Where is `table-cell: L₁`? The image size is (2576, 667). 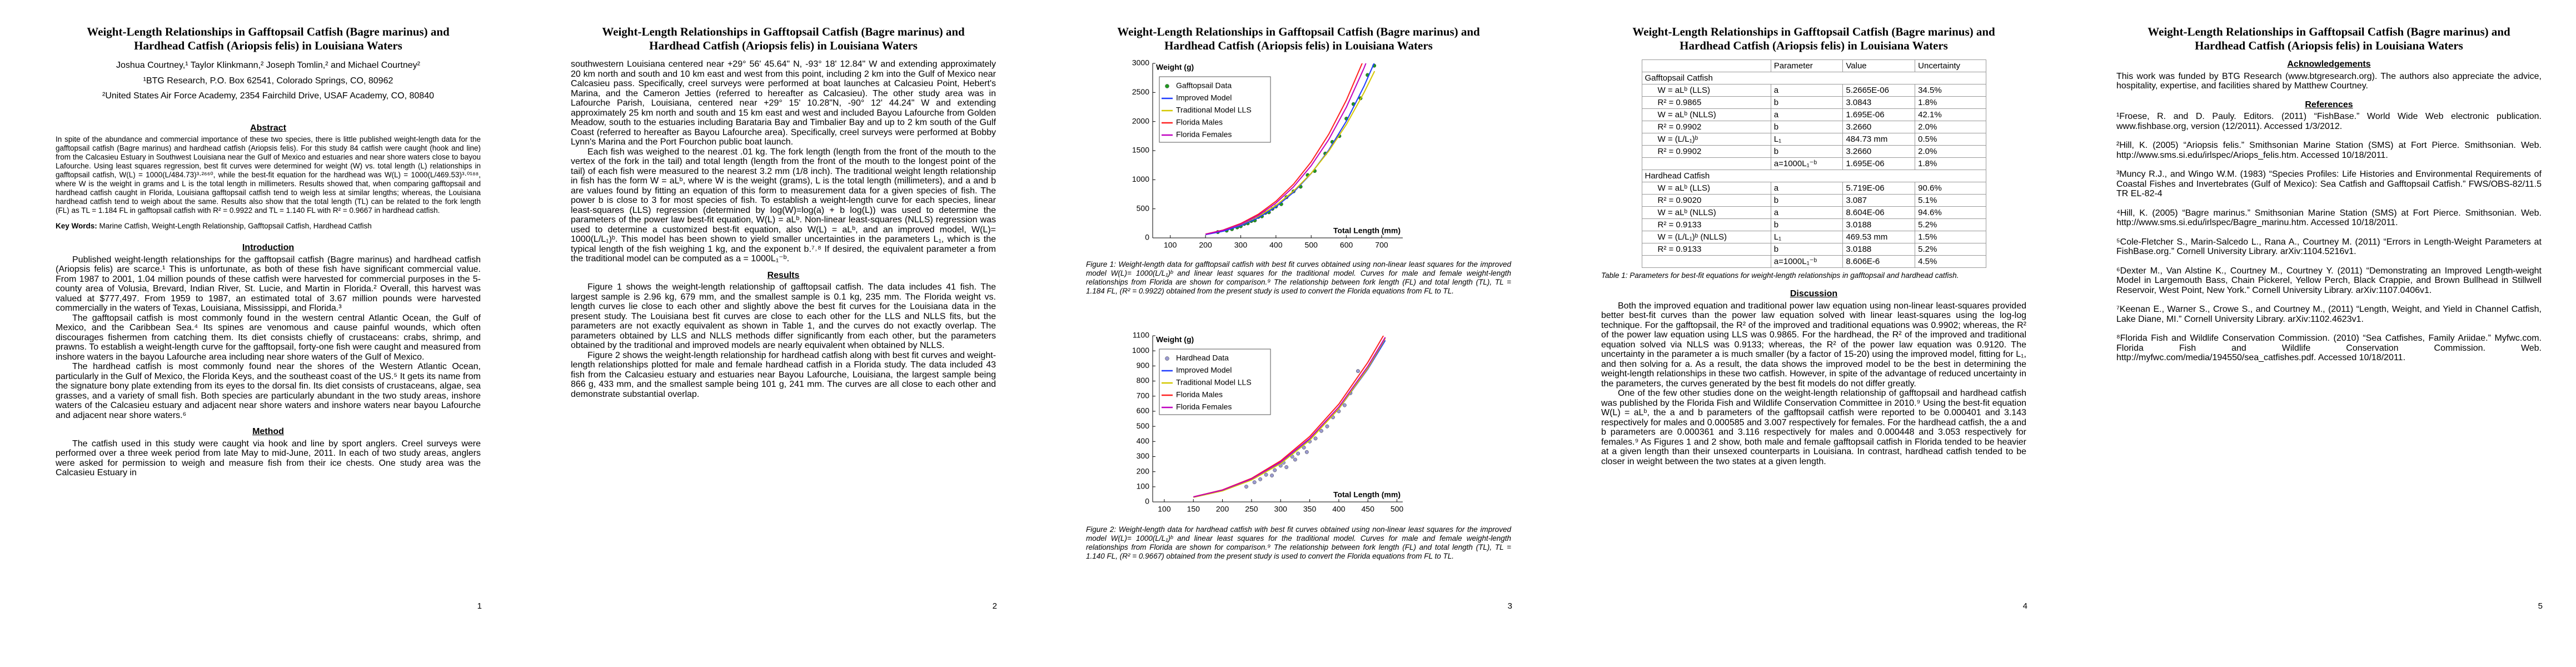 table-cell: L₁ is located at coordinates (1806, 237).